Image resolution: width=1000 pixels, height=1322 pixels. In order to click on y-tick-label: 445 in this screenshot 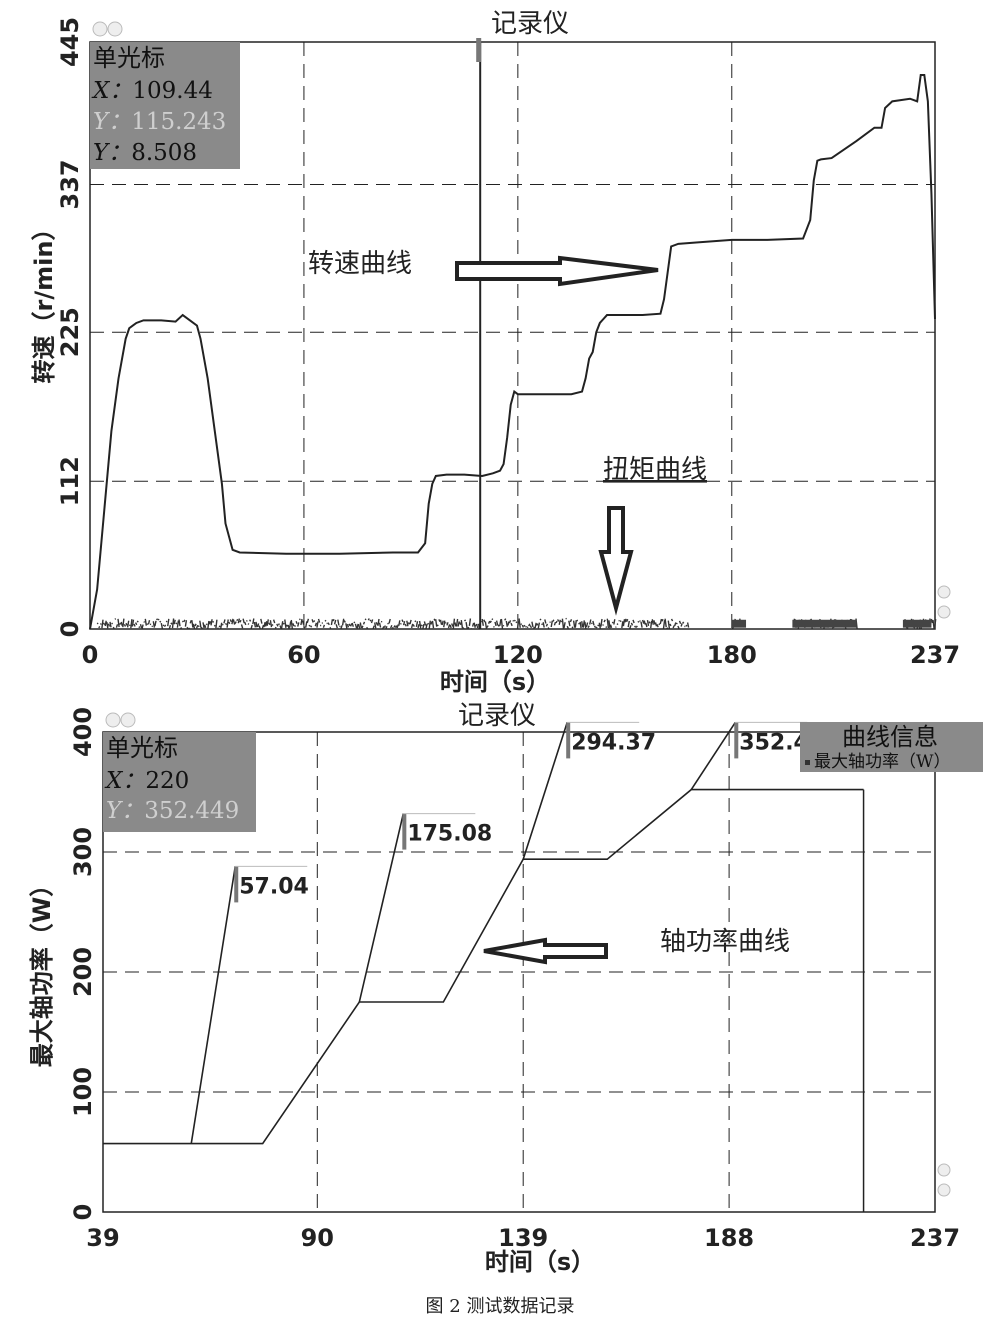, I will do `click(70, 42)`.